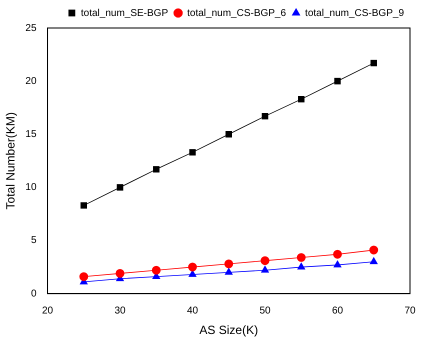 The width and height of the screenshot is (424, 342). What do you see at coordinates (124, 13) in the screenshot?
I see `legend-label: total_num_SE-BGP` at bounding box center [124, 13].